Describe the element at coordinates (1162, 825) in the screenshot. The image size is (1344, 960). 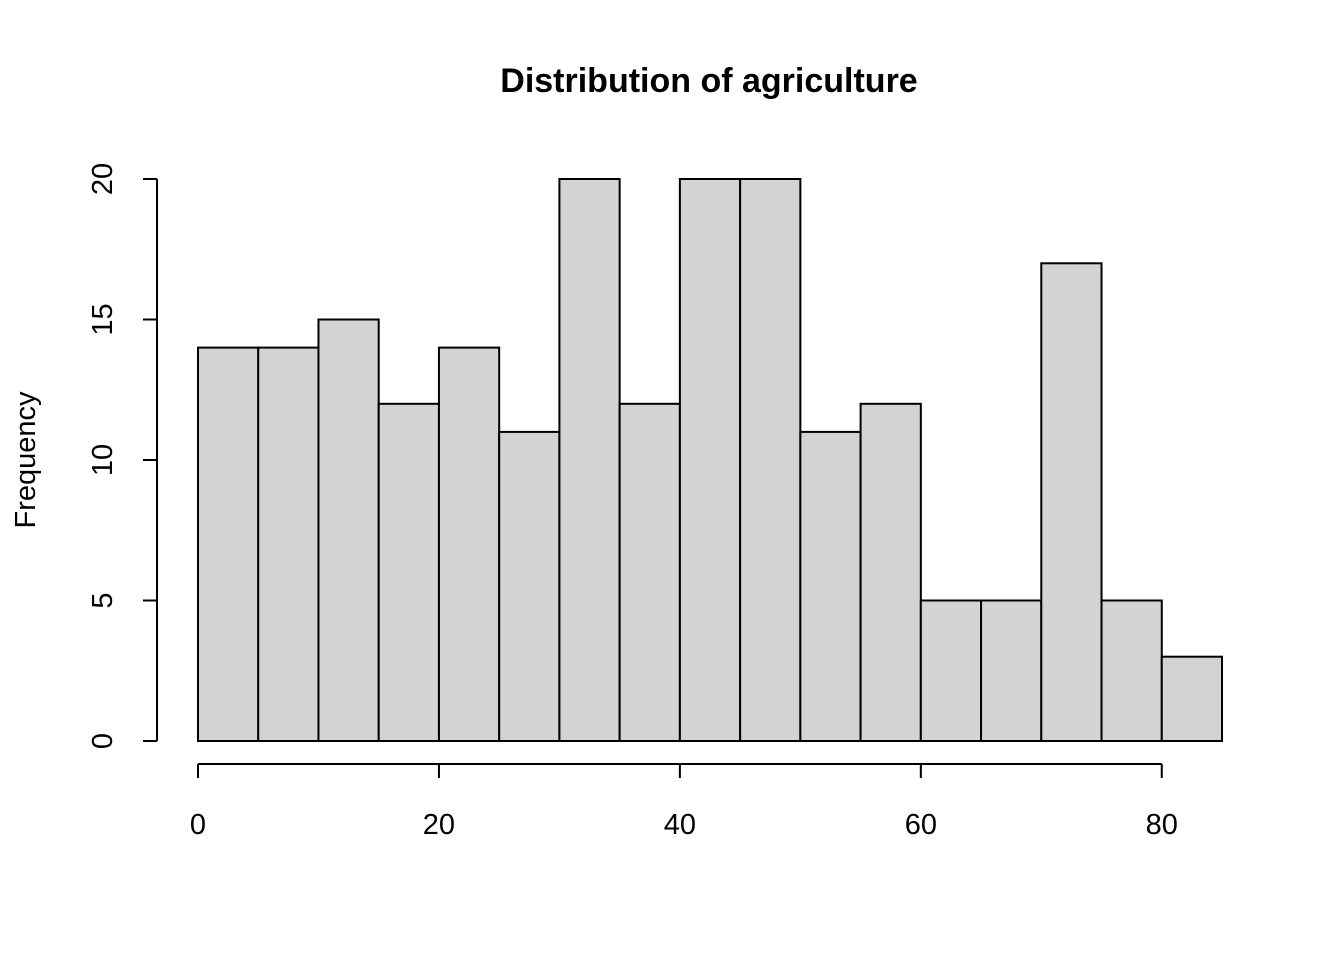
I see `x-tick-label: 80` at that location.